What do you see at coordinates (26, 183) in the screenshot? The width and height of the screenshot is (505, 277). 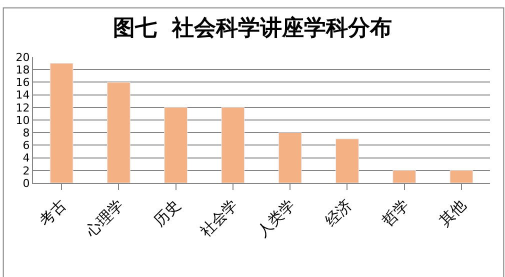 I see `y-tick-label: 0` at bounding box center [26, 183].